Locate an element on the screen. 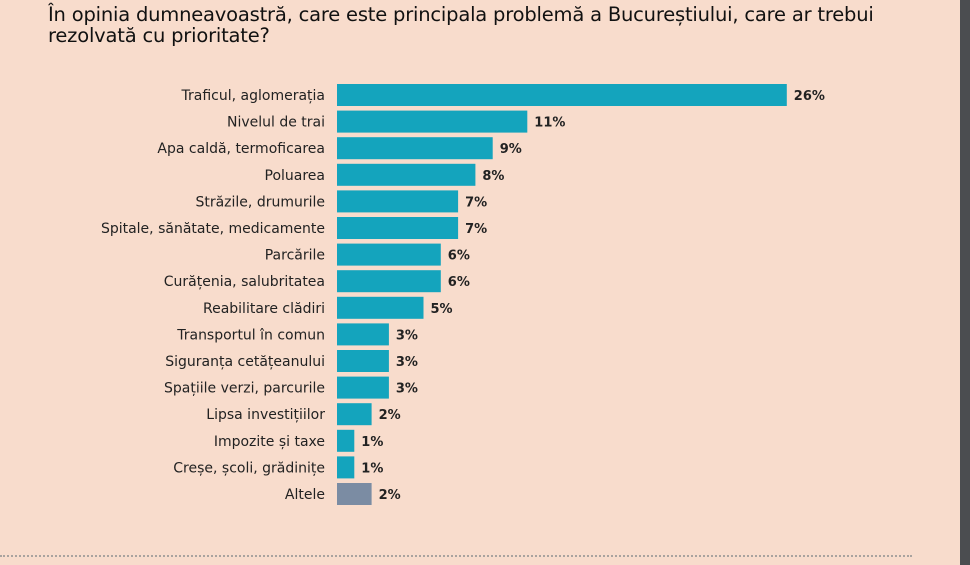 The width and height of the screenshot is (970, 565). category-label: Spațiile verzi, parcurile is located at coordinates (244, 389).